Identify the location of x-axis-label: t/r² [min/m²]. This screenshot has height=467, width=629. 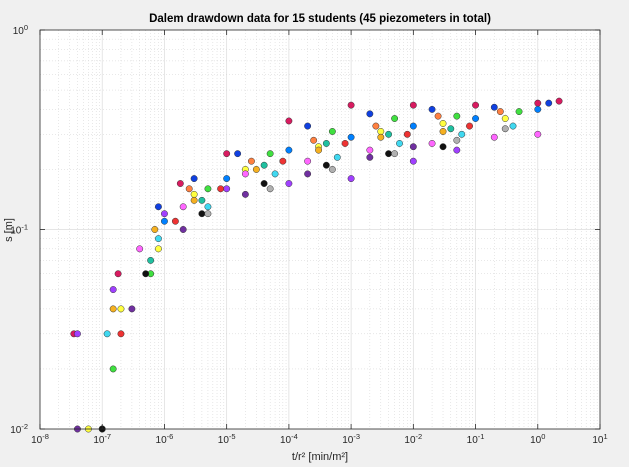
(320, 457).